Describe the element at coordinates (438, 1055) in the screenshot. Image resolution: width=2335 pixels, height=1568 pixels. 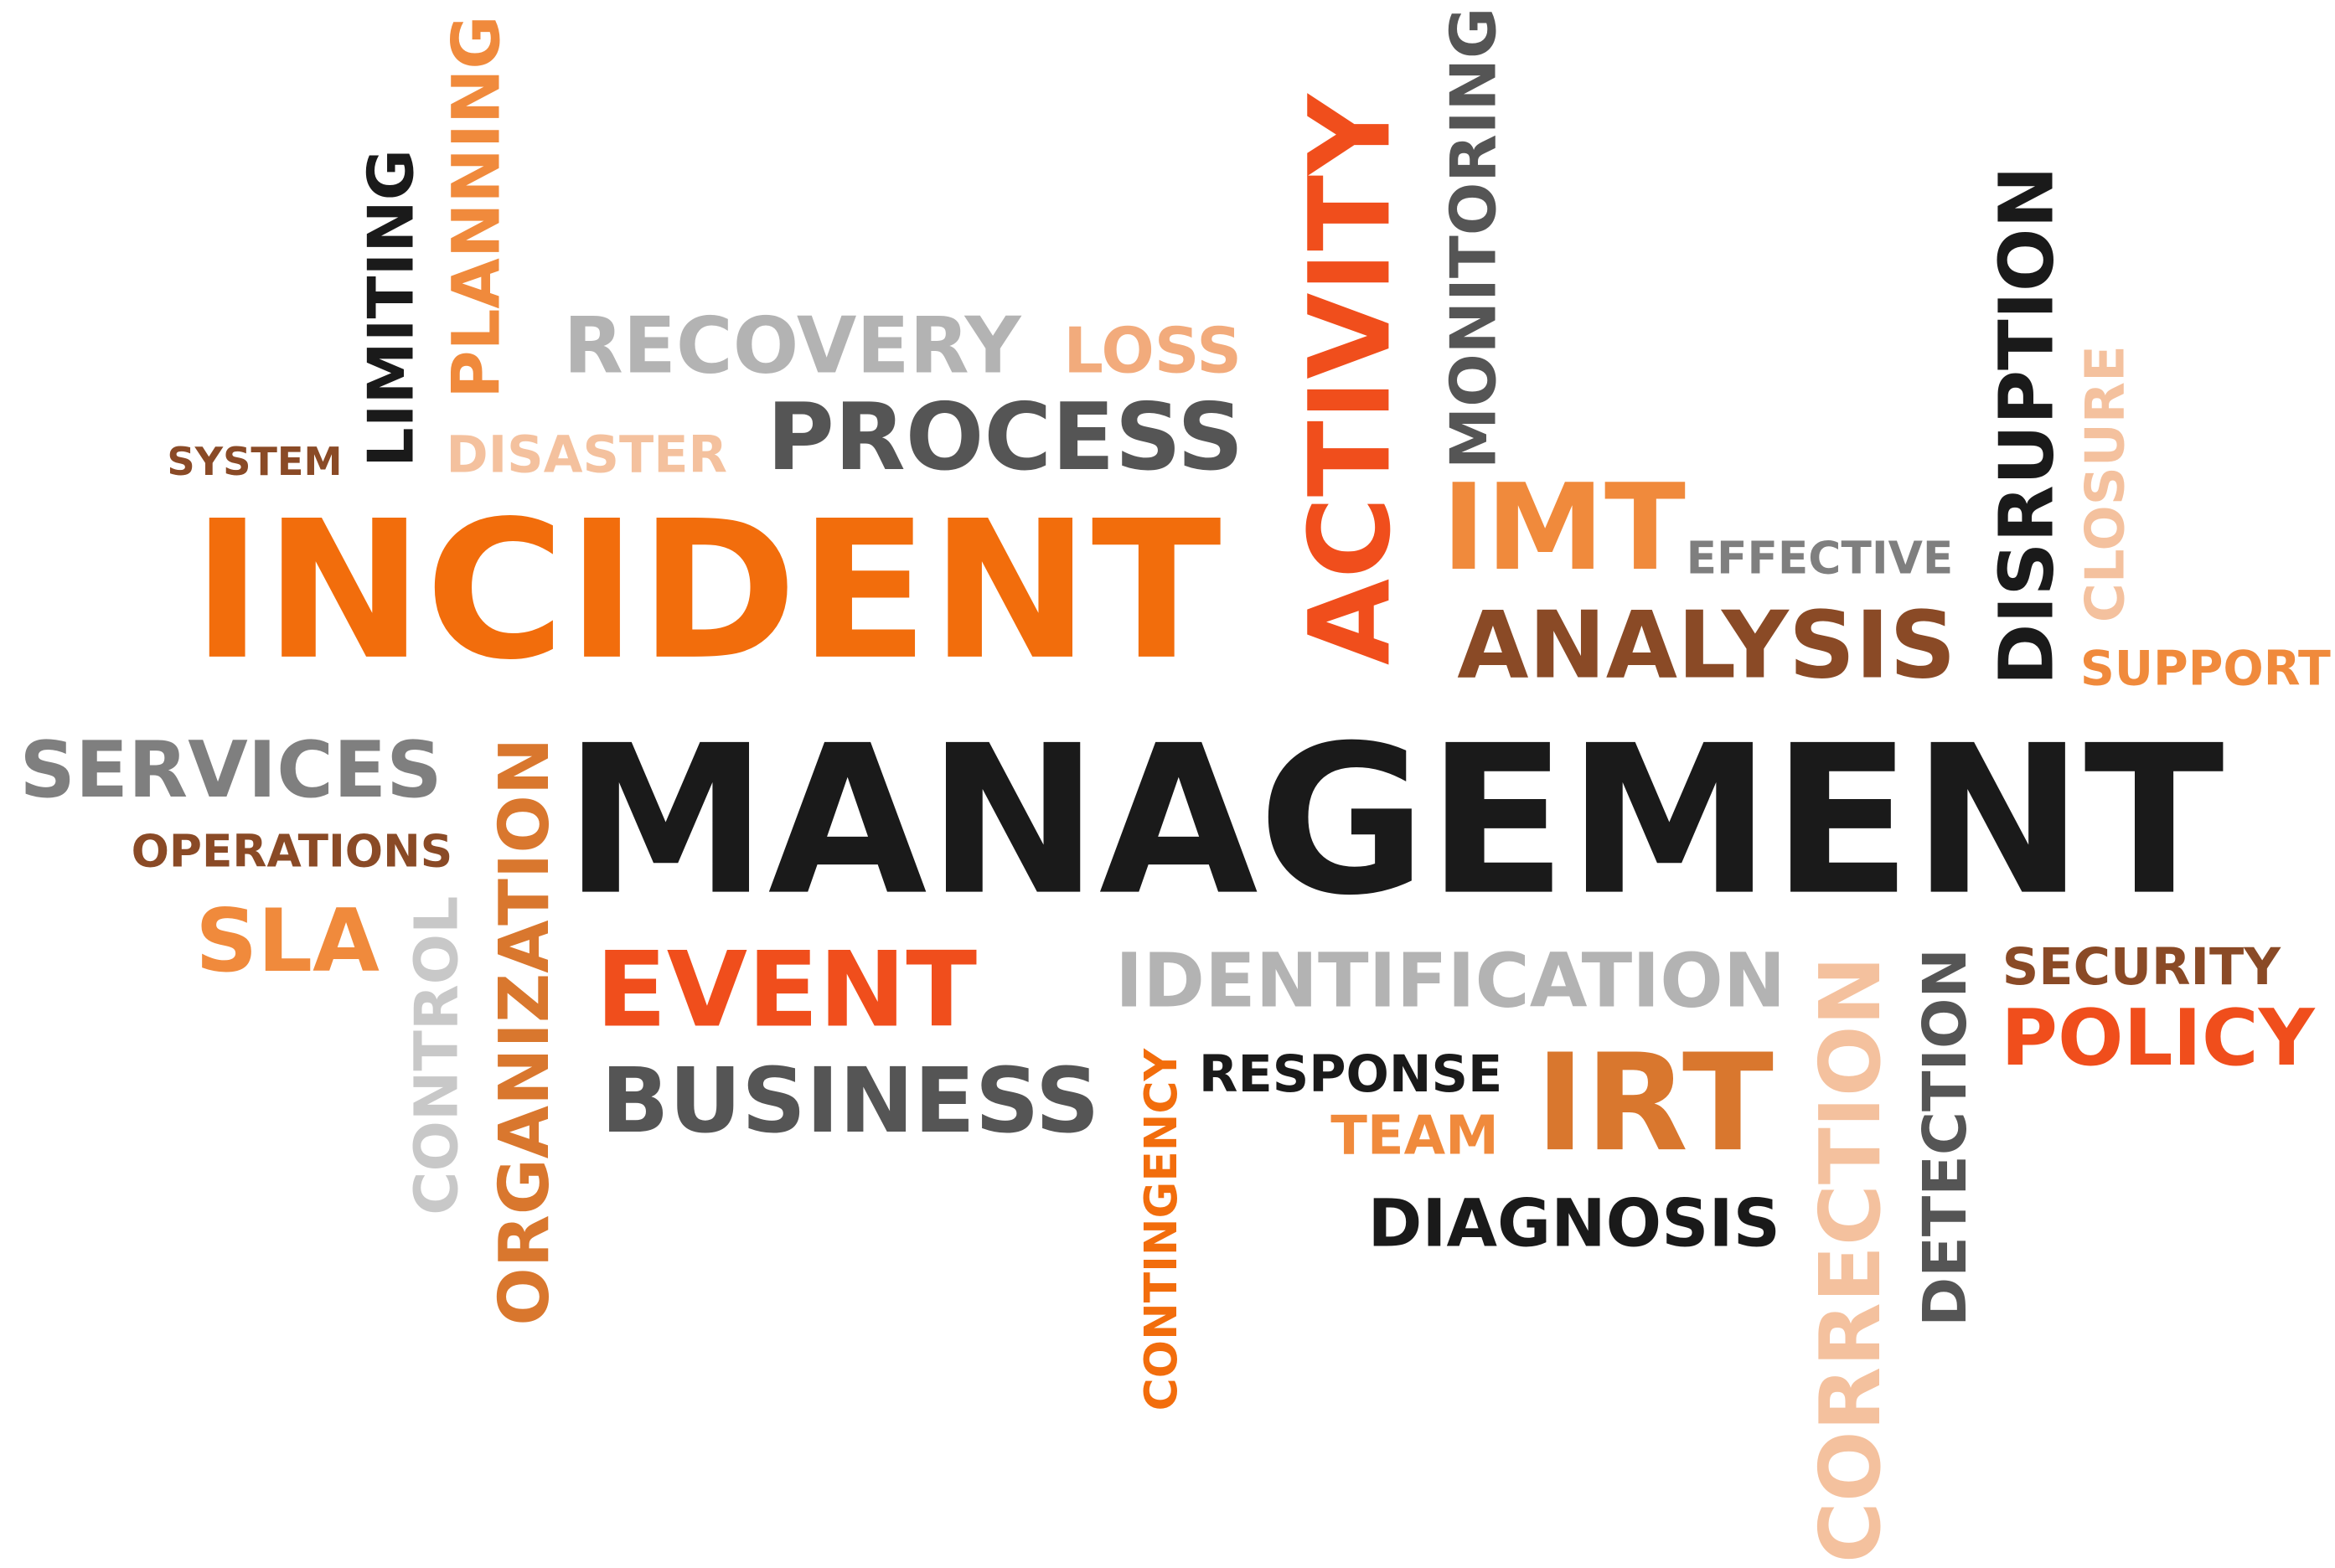
I see `word-control: CONTROL` at that location.